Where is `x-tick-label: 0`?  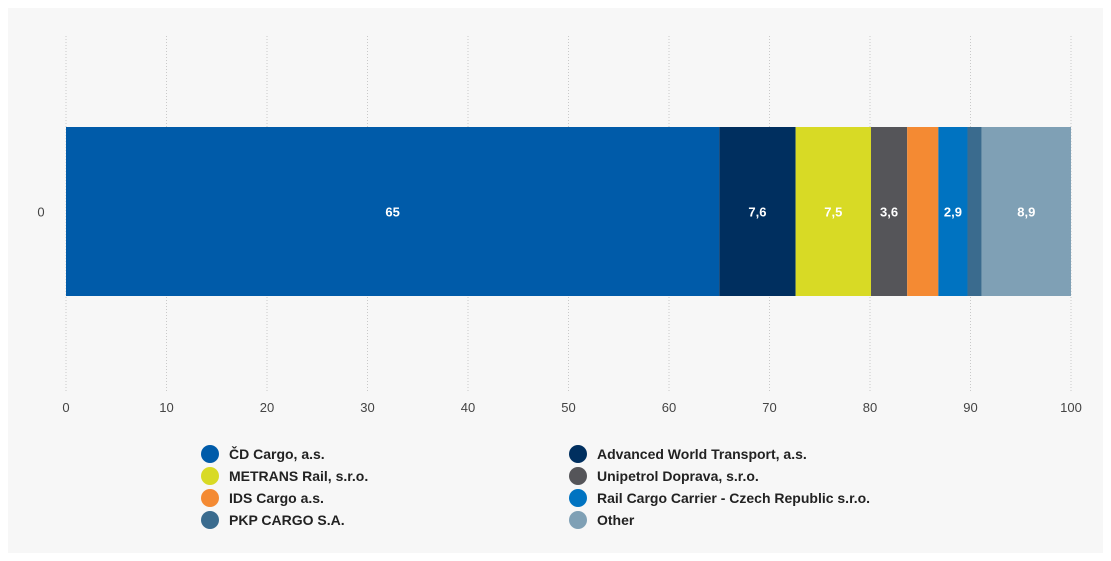 x-tick-label: 0 is located at coordinates (65, 407).